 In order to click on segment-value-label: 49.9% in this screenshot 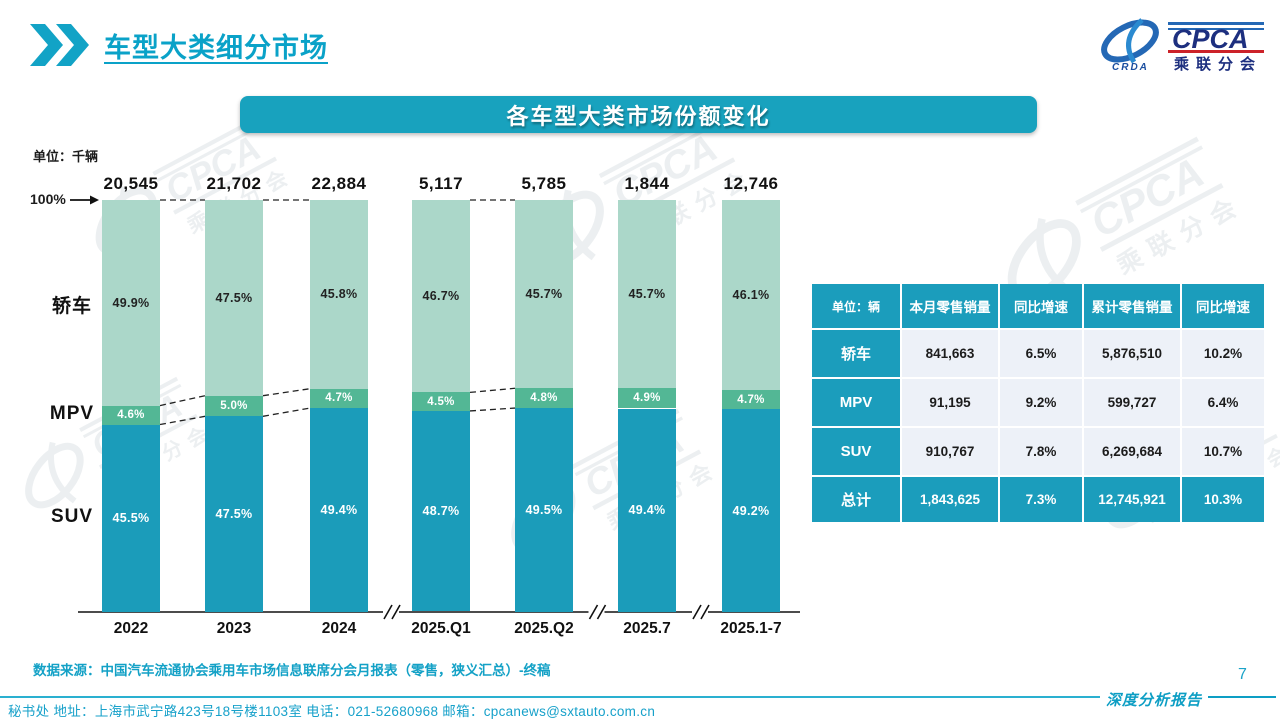, I will do `click(131, 302)`.